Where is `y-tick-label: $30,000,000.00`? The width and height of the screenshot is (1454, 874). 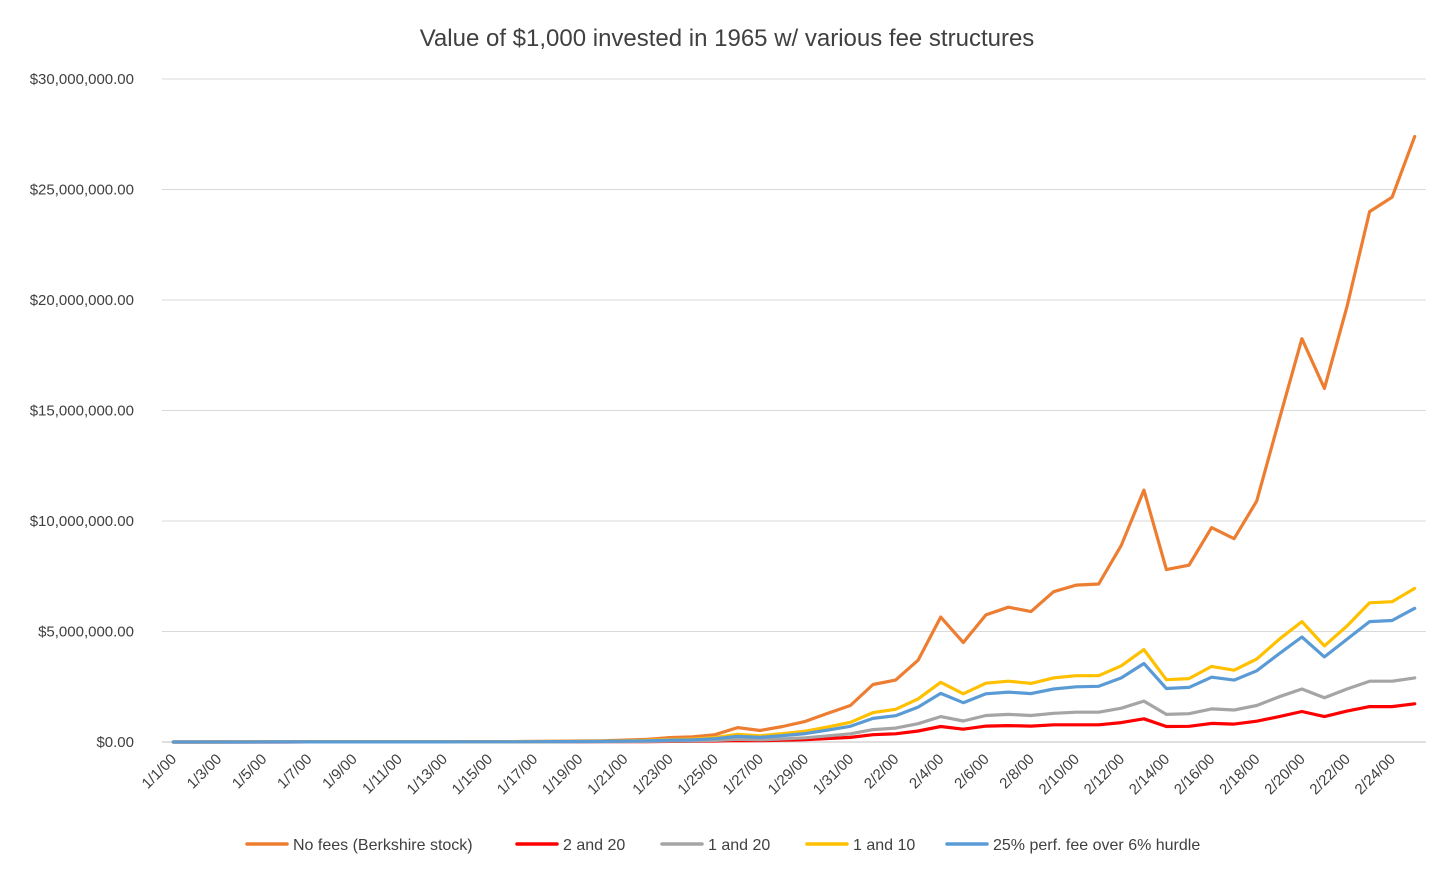 y-tick-label: $30,000,000.00 is located at coordinates (82, 79).